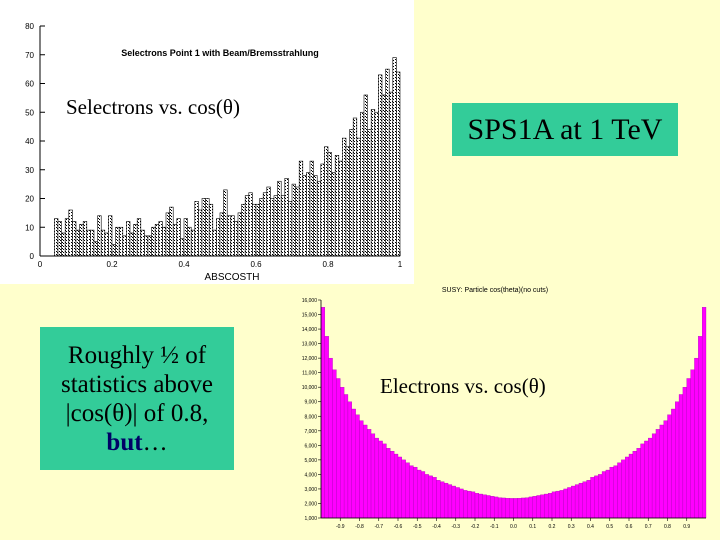 Image resolution: width=720 pixels, height=540 pixels. I want to click on y-tick-label: 10,000, so click(310, 388).